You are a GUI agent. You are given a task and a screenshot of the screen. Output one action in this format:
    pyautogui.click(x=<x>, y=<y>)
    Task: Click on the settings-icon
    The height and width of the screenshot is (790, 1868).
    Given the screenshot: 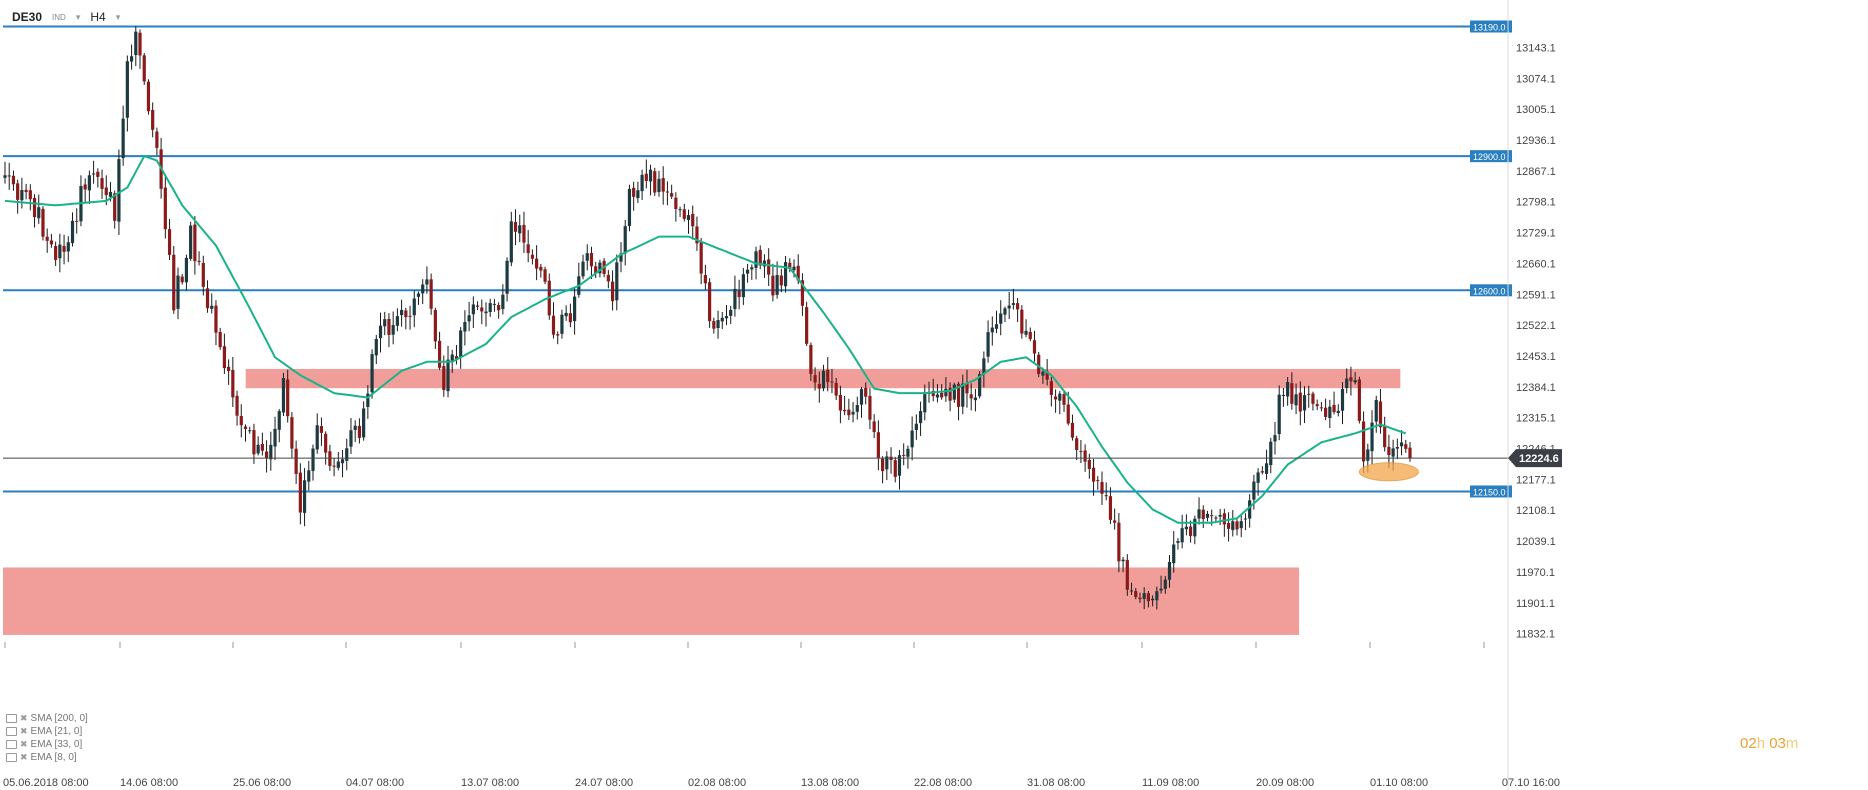 What is the action you would take?
    pyautogui.click(x=11, y=757)
    